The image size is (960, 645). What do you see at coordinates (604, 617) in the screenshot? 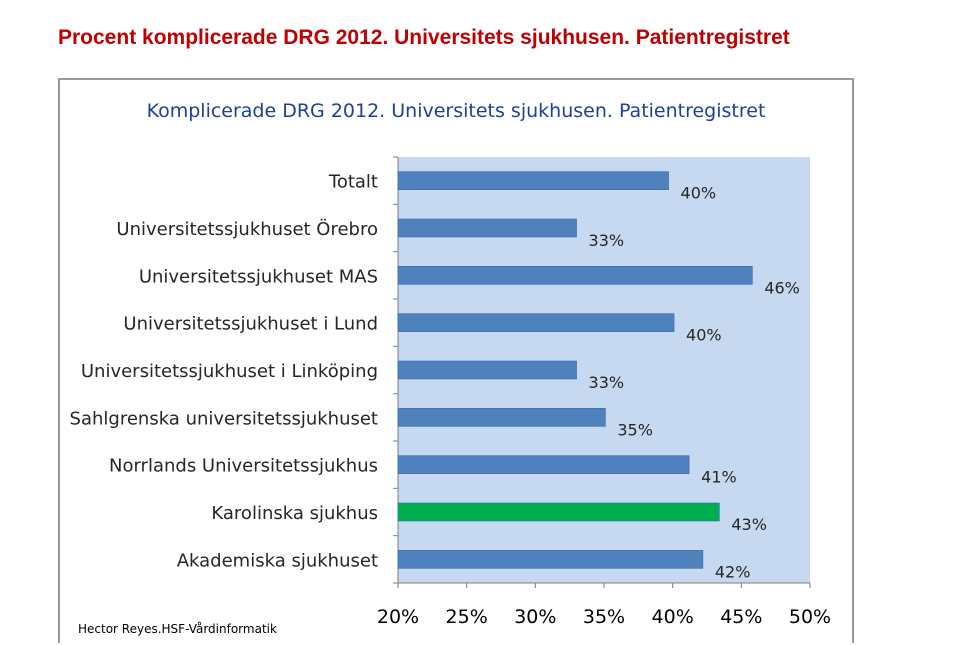
I see `x-tick-label: 35%` at bounding box center [604, 617].